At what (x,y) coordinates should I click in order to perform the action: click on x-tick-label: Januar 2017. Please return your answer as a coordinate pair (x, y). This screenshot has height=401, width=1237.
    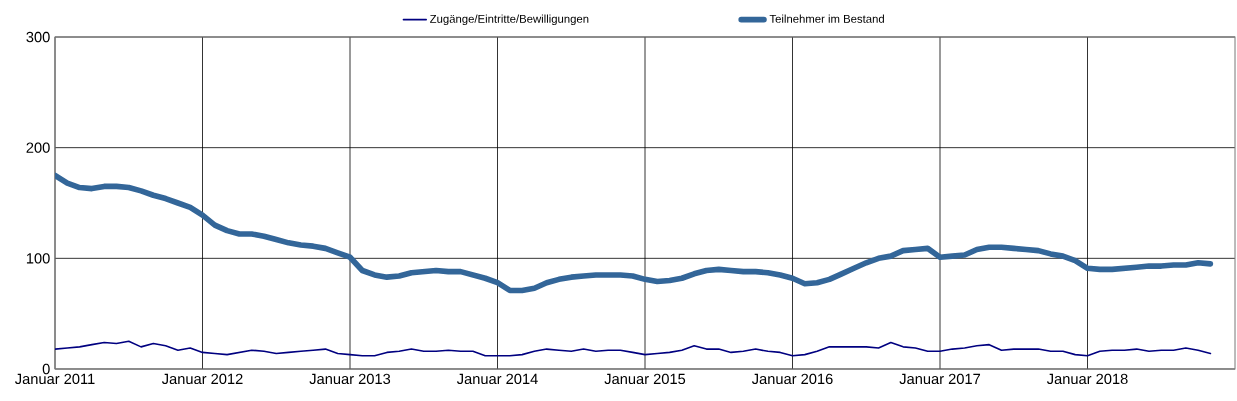
    Looking at the image, I should click on (940, 379).